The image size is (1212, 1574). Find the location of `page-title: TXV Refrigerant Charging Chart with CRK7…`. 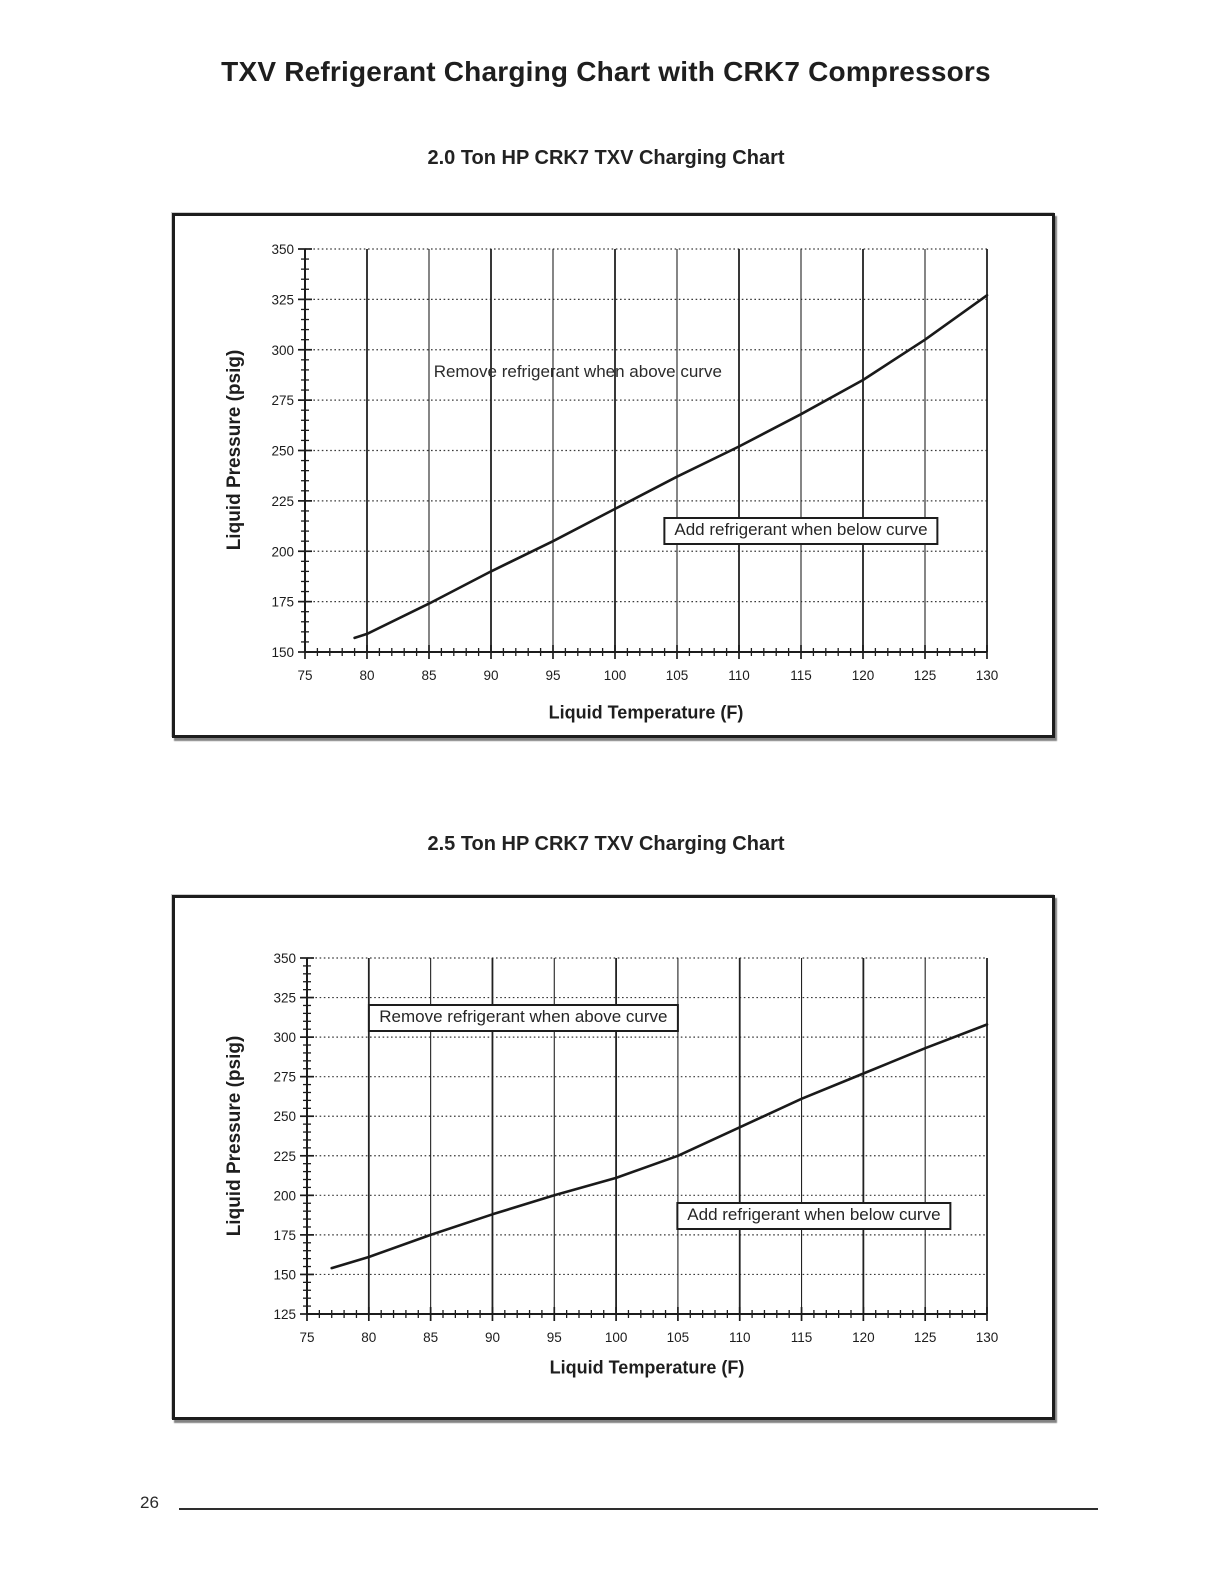

page-title: TXV Refrigerant Charging Chart with CRK7… is located at coordinates (606, 71).